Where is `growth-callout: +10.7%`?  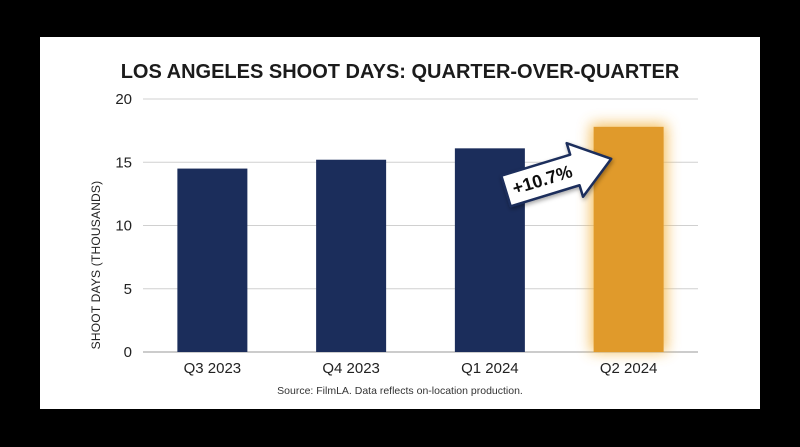
growth-callout: +10.7% is located at coordinates (556, 174).